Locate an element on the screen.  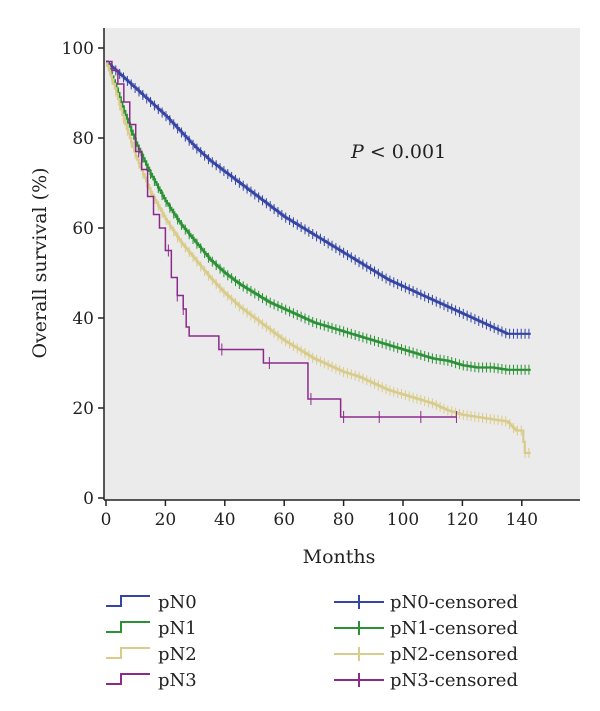
x-axis-title: Months is located at coordinates (339, 557).